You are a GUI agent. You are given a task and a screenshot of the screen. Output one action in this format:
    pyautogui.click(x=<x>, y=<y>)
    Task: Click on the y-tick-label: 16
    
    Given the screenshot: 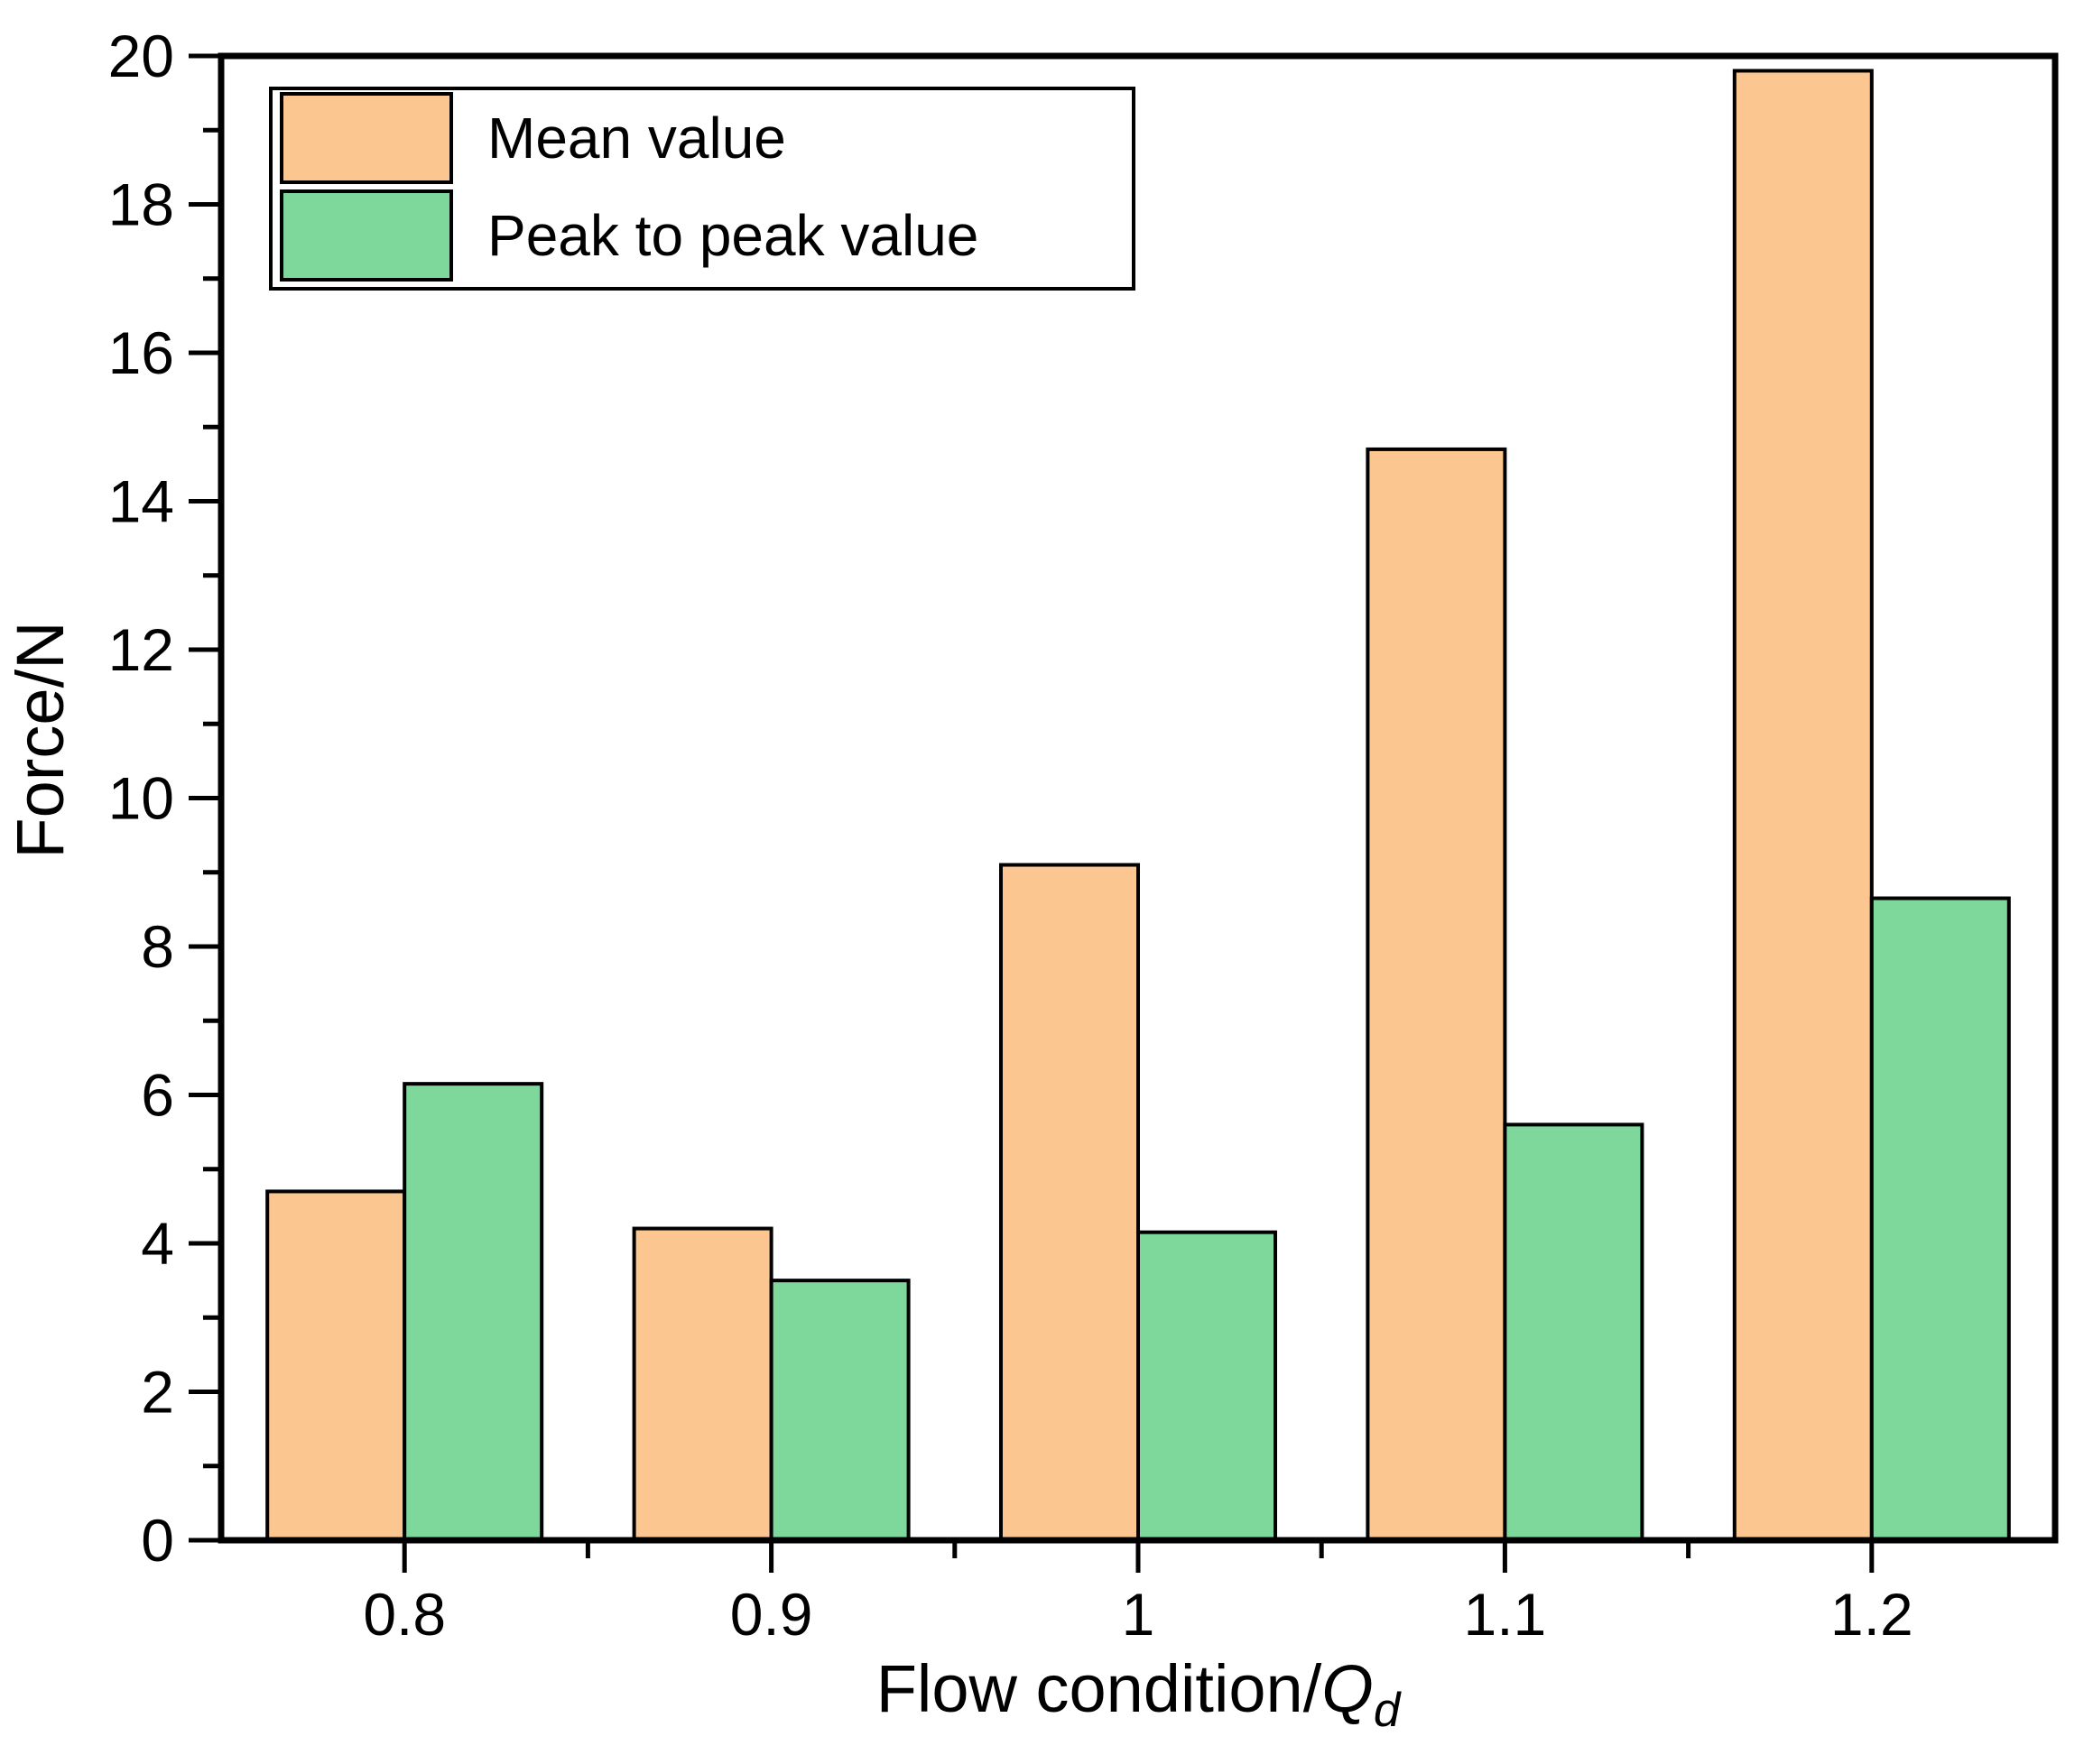 What is the action you would take?
    pyautogui.click(x=141, y=352)
    